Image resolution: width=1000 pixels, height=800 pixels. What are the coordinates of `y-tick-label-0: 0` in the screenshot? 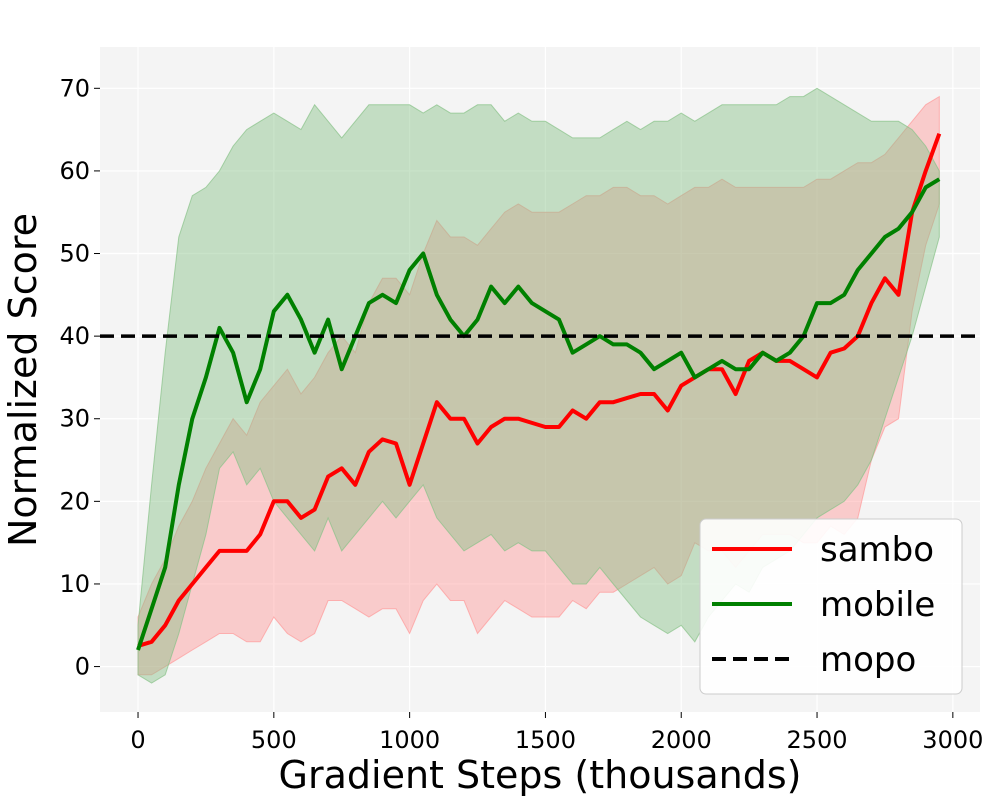 It's located at (82, 667).